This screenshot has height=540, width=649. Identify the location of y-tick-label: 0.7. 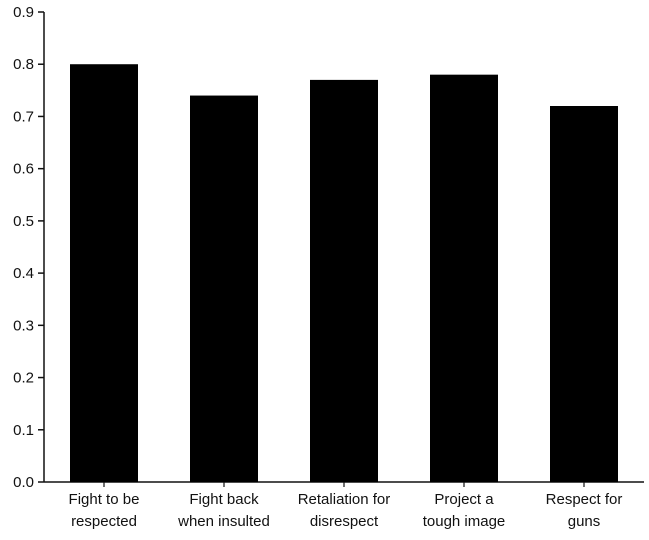
(23, 116).